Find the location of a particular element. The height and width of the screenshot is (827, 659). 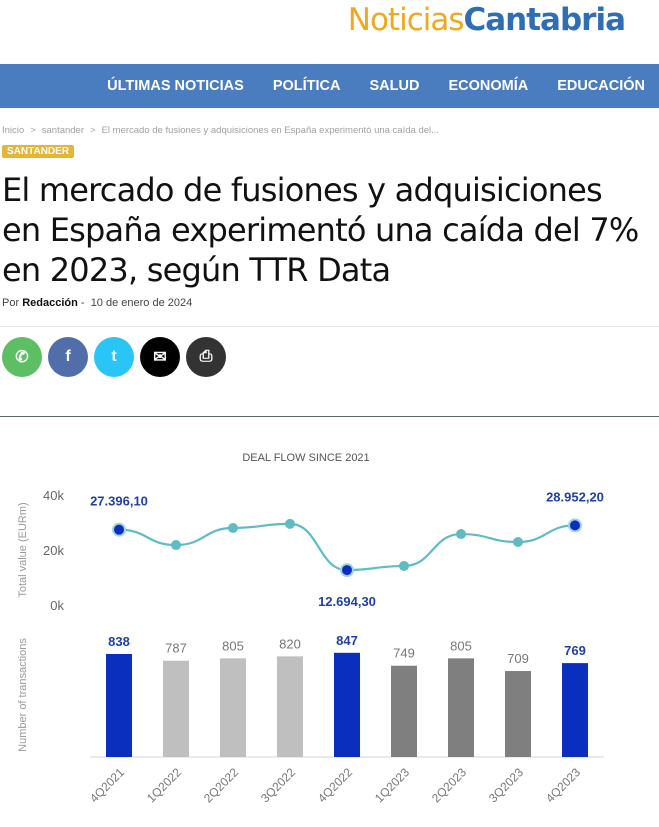

facebook-icon: f is located at coordinates (68, 356).